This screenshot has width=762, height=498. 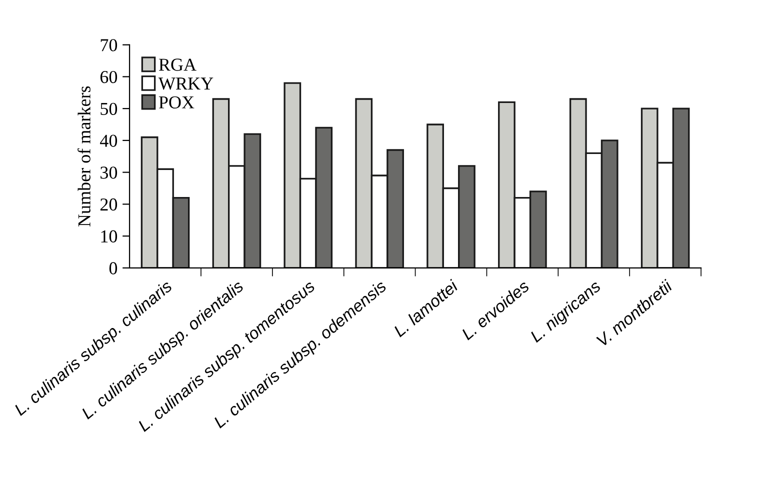 What do you see at coordinates (109, 140) in the screenshot?
I see `y-tick-label: 40` at bounding box center [109, 140].